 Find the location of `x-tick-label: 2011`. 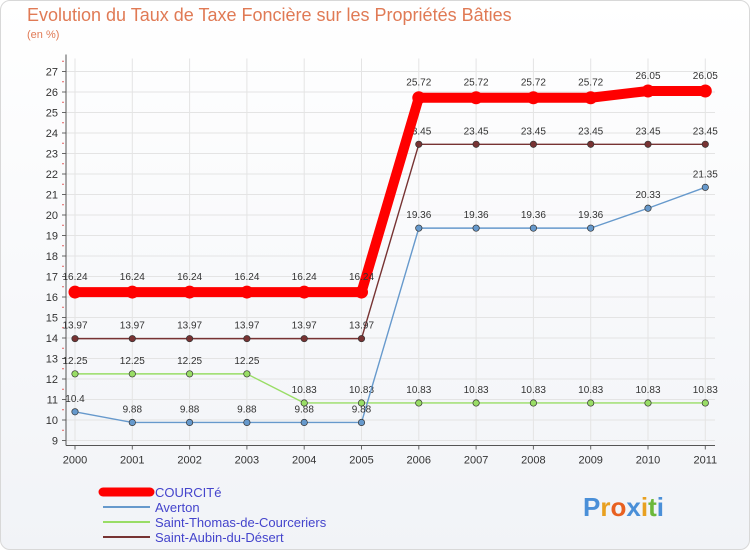

x-tick-label: 2011 is located at coordinates (705, 461).